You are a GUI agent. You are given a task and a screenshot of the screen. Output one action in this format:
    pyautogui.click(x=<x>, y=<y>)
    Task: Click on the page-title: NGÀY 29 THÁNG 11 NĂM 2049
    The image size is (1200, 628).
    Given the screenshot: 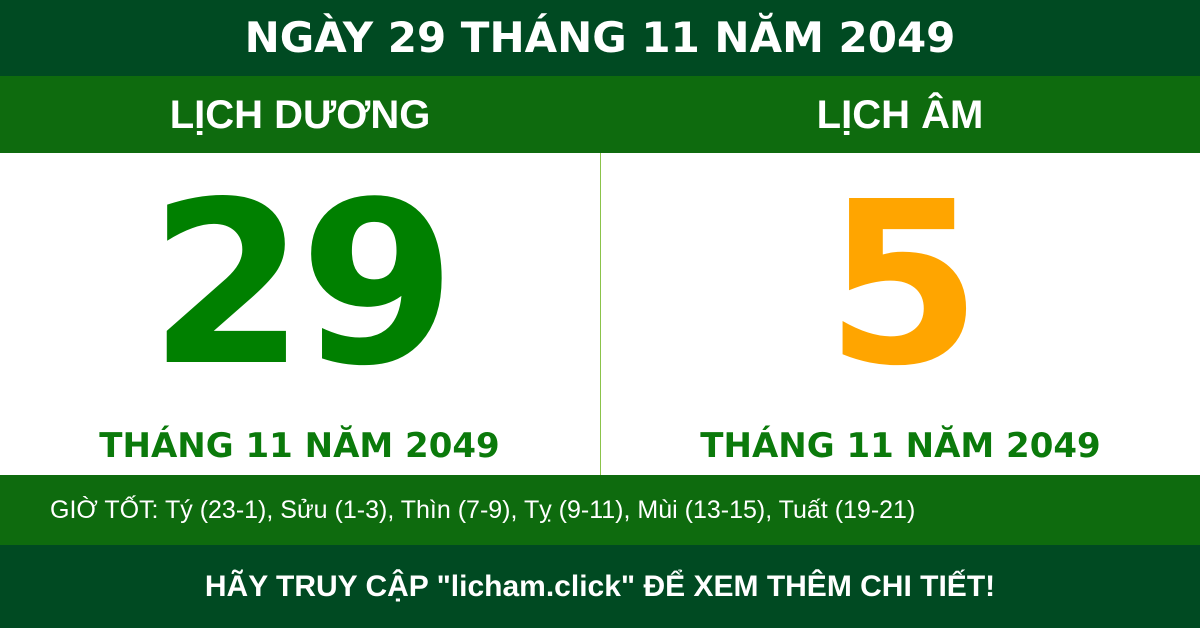 What is the action you would take?
    pyautogui.click(x=600, y=38)
    